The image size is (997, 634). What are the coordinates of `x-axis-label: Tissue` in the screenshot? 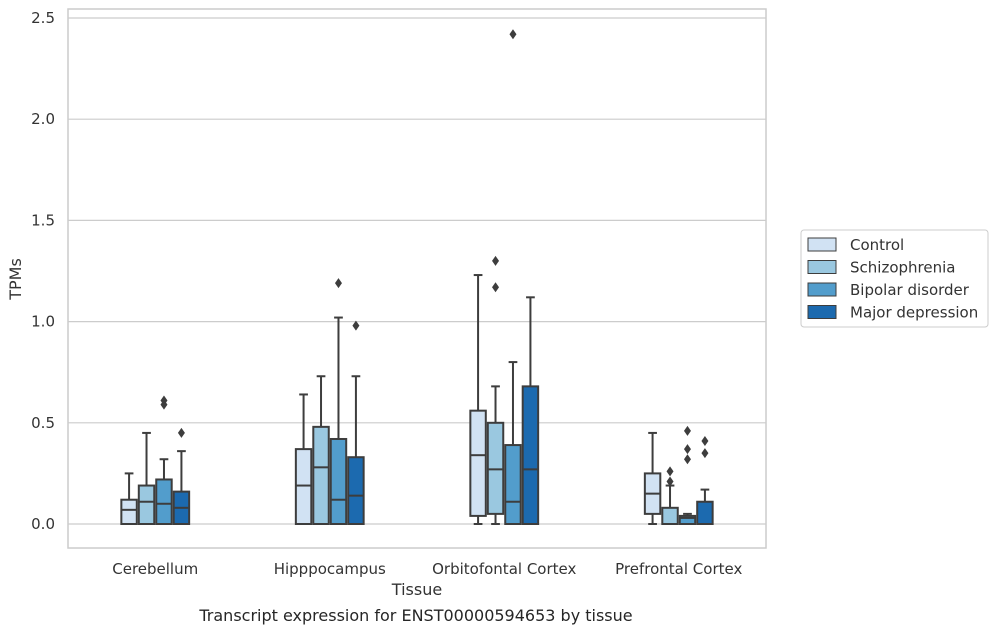 It's located at (416, 589).